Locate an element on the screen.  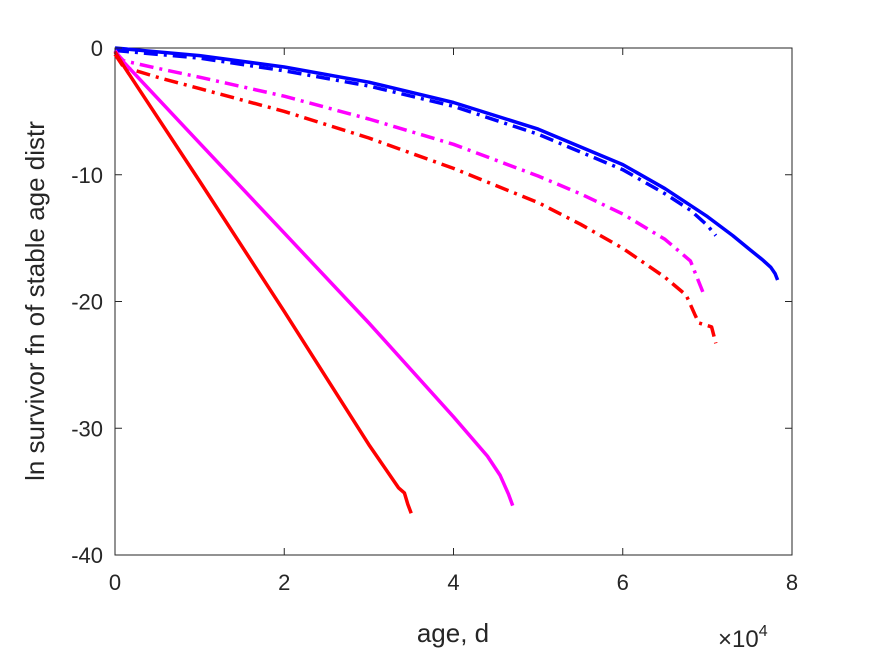
x-tick-label: 8 is located at coordinates (792, 582).